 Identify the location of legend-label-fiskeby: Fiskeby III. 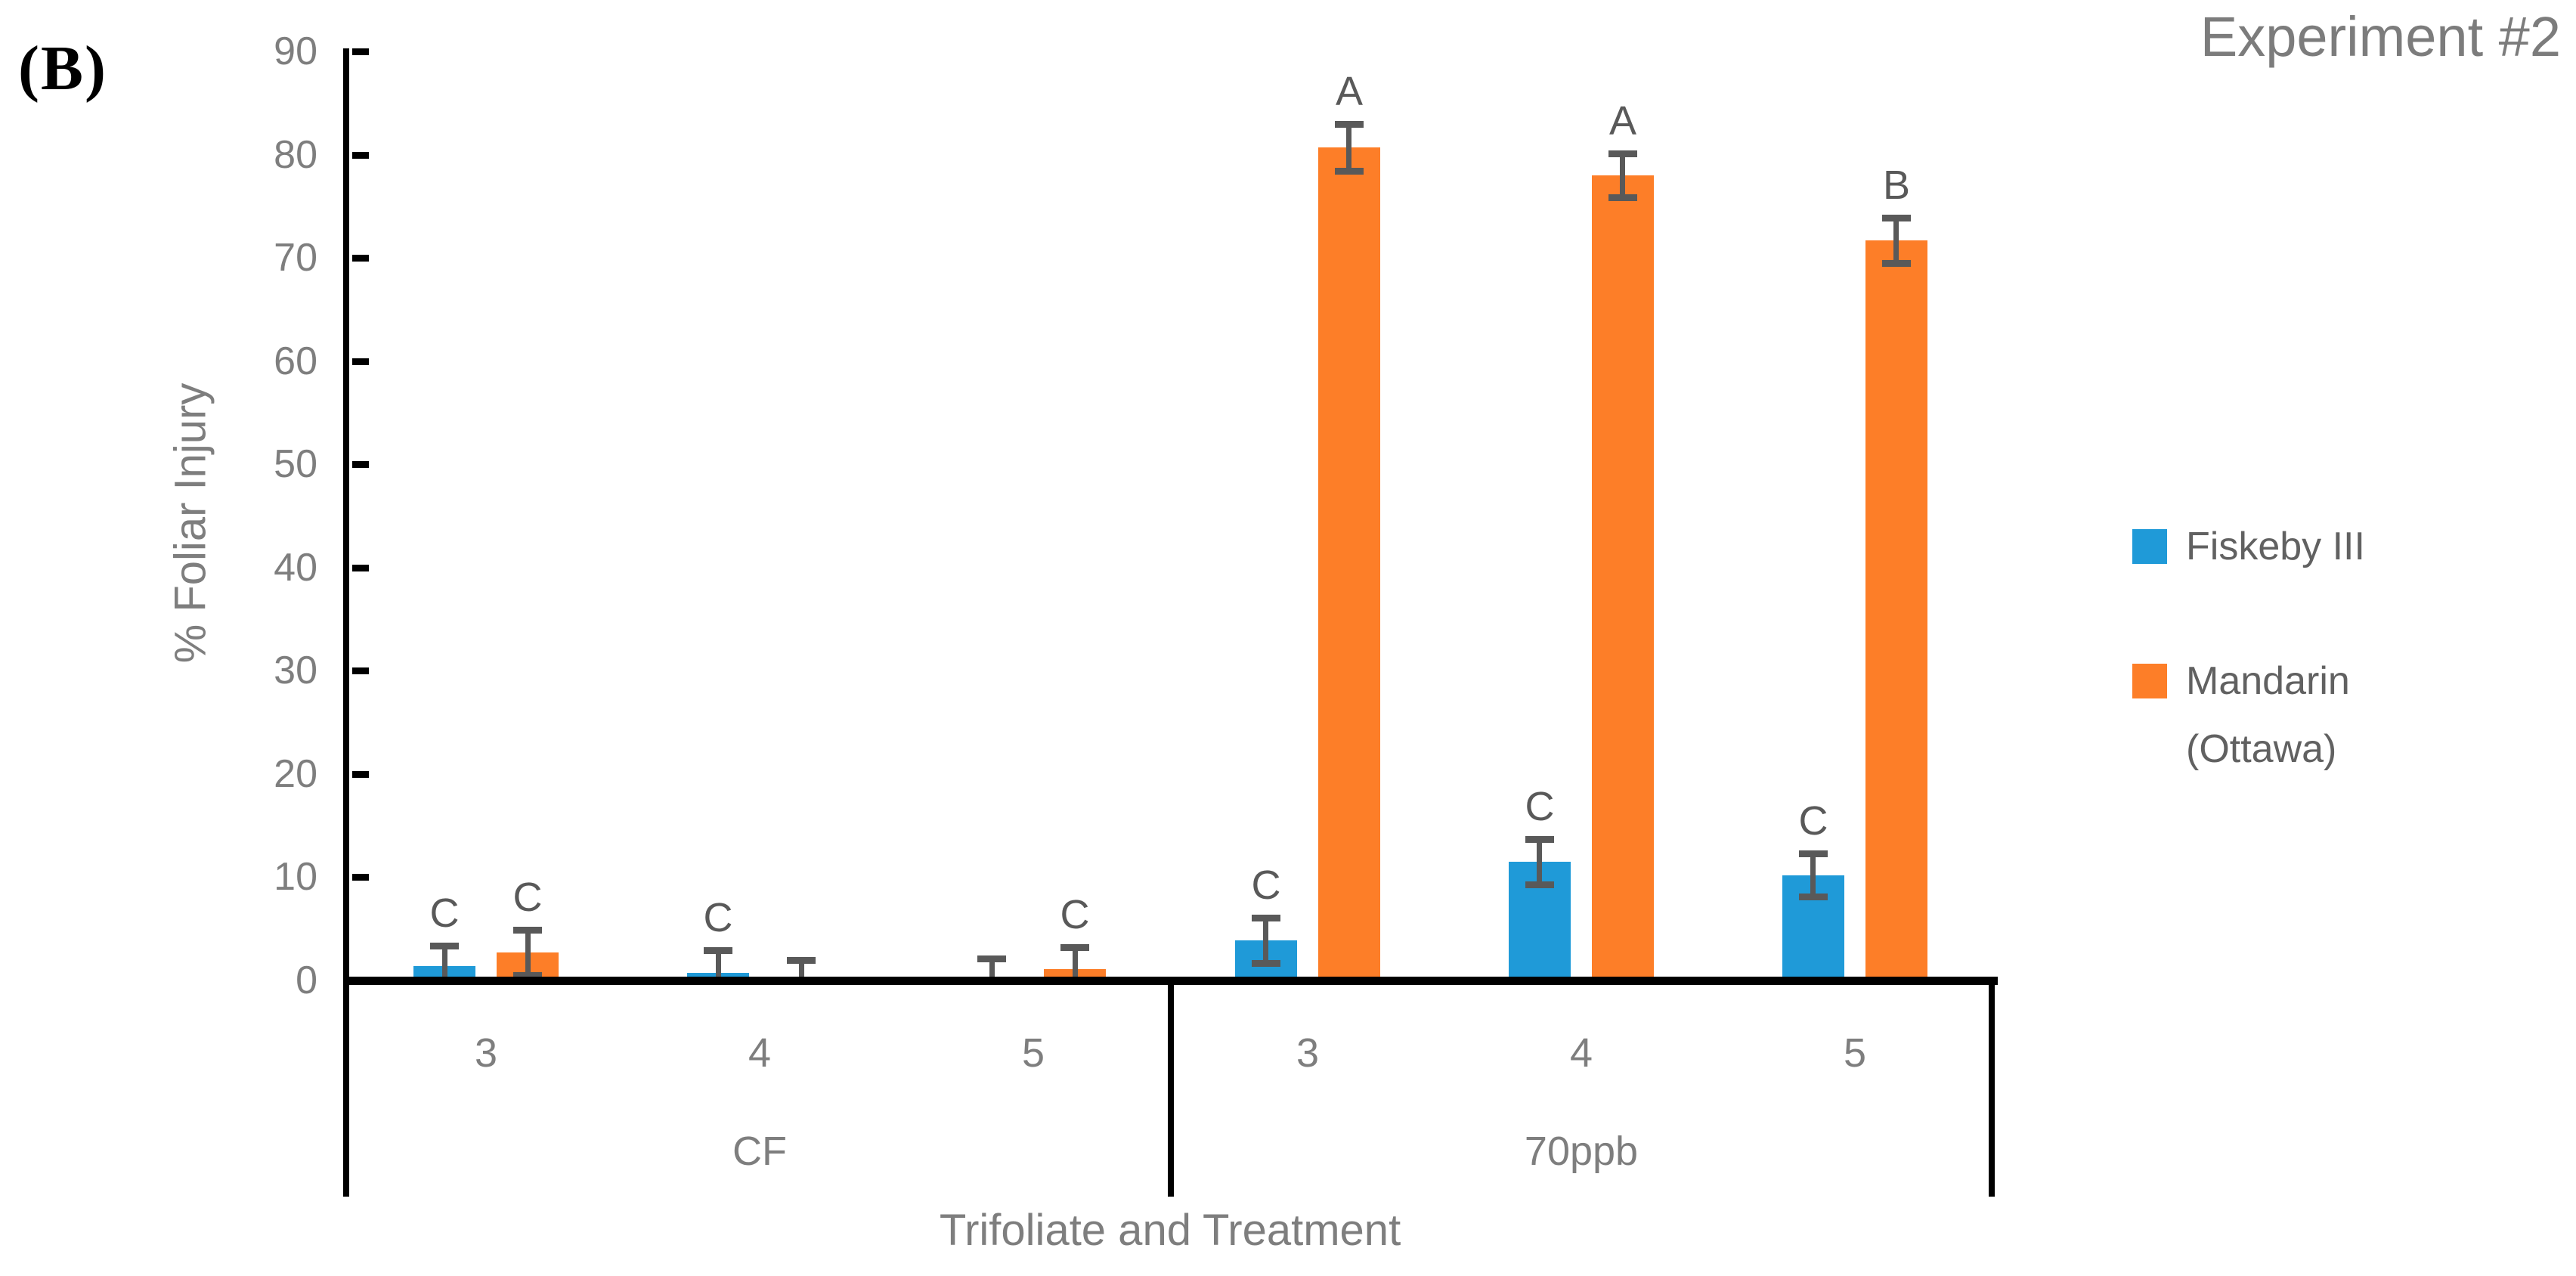
(2275, 546).